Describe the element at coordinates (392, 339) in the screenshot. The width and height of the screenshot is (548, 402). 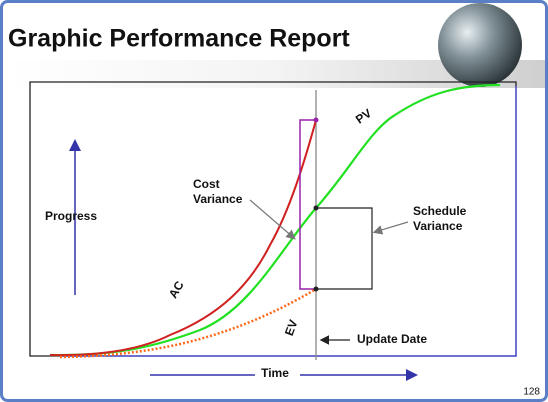
I see `update-date-label: Update Date` at that location.